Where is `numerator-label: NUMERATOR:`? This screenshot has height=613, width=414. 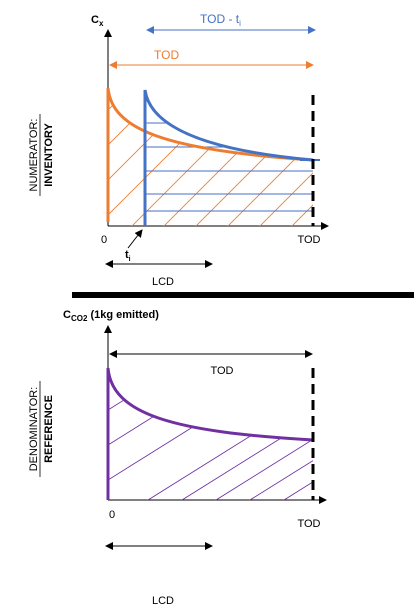 numerator-label: NUMERATOR: is located at coordinates (34, 155).